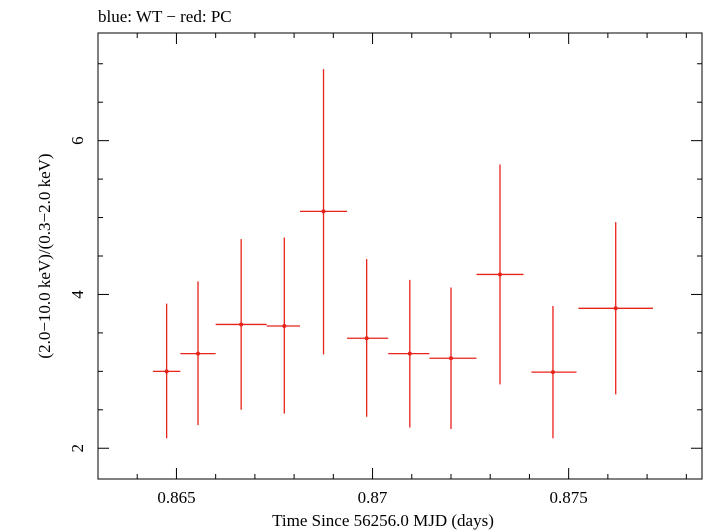 This screenshot has width=705, height=532. Describe the element at coordinates (77, 294) in the screenshot. I see `y-tick-label: 4` at that location.